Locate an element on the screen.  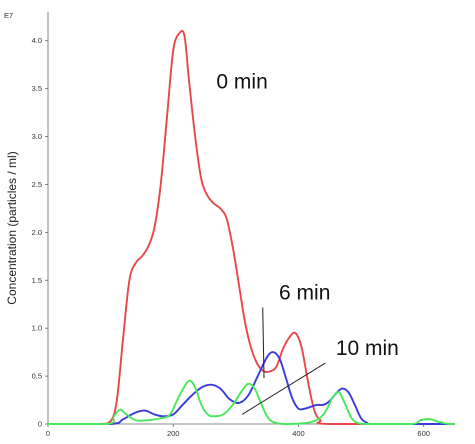
x-tick-label: 200 is located at coordinates (173, 433).